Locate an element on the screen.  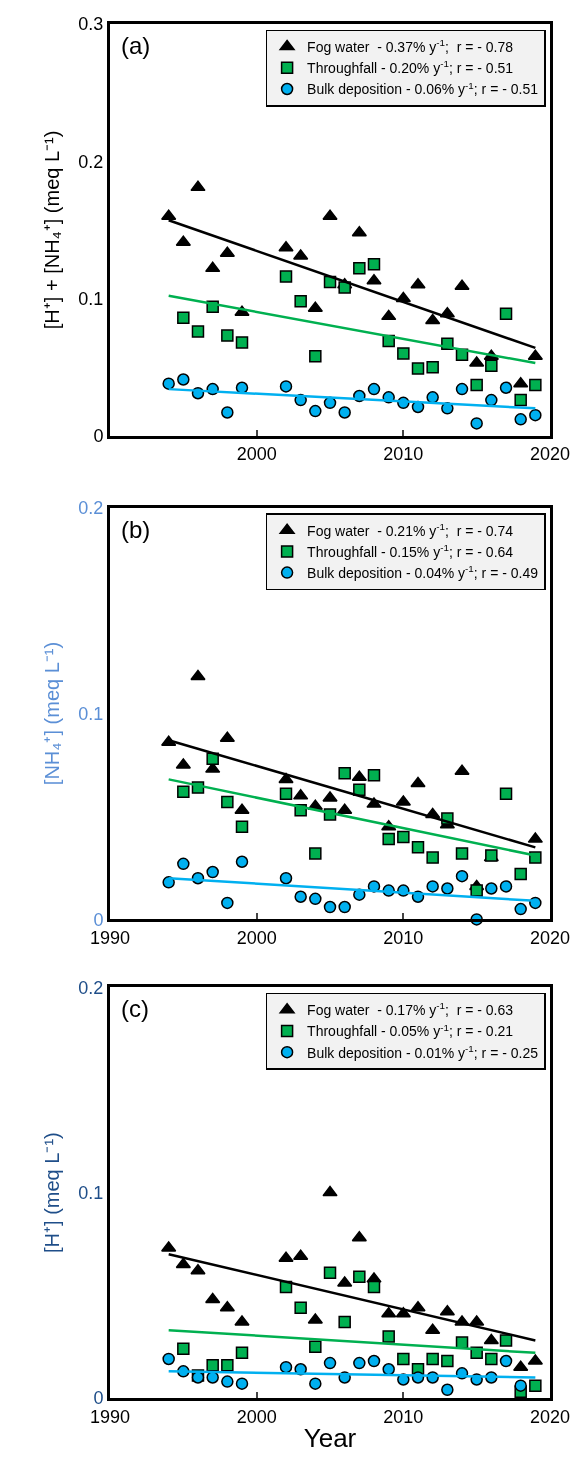
legend-label: Bulk deposition - 0.04% y$^{-1}$; r = - 0.49 is located at coordinates (423, 572).